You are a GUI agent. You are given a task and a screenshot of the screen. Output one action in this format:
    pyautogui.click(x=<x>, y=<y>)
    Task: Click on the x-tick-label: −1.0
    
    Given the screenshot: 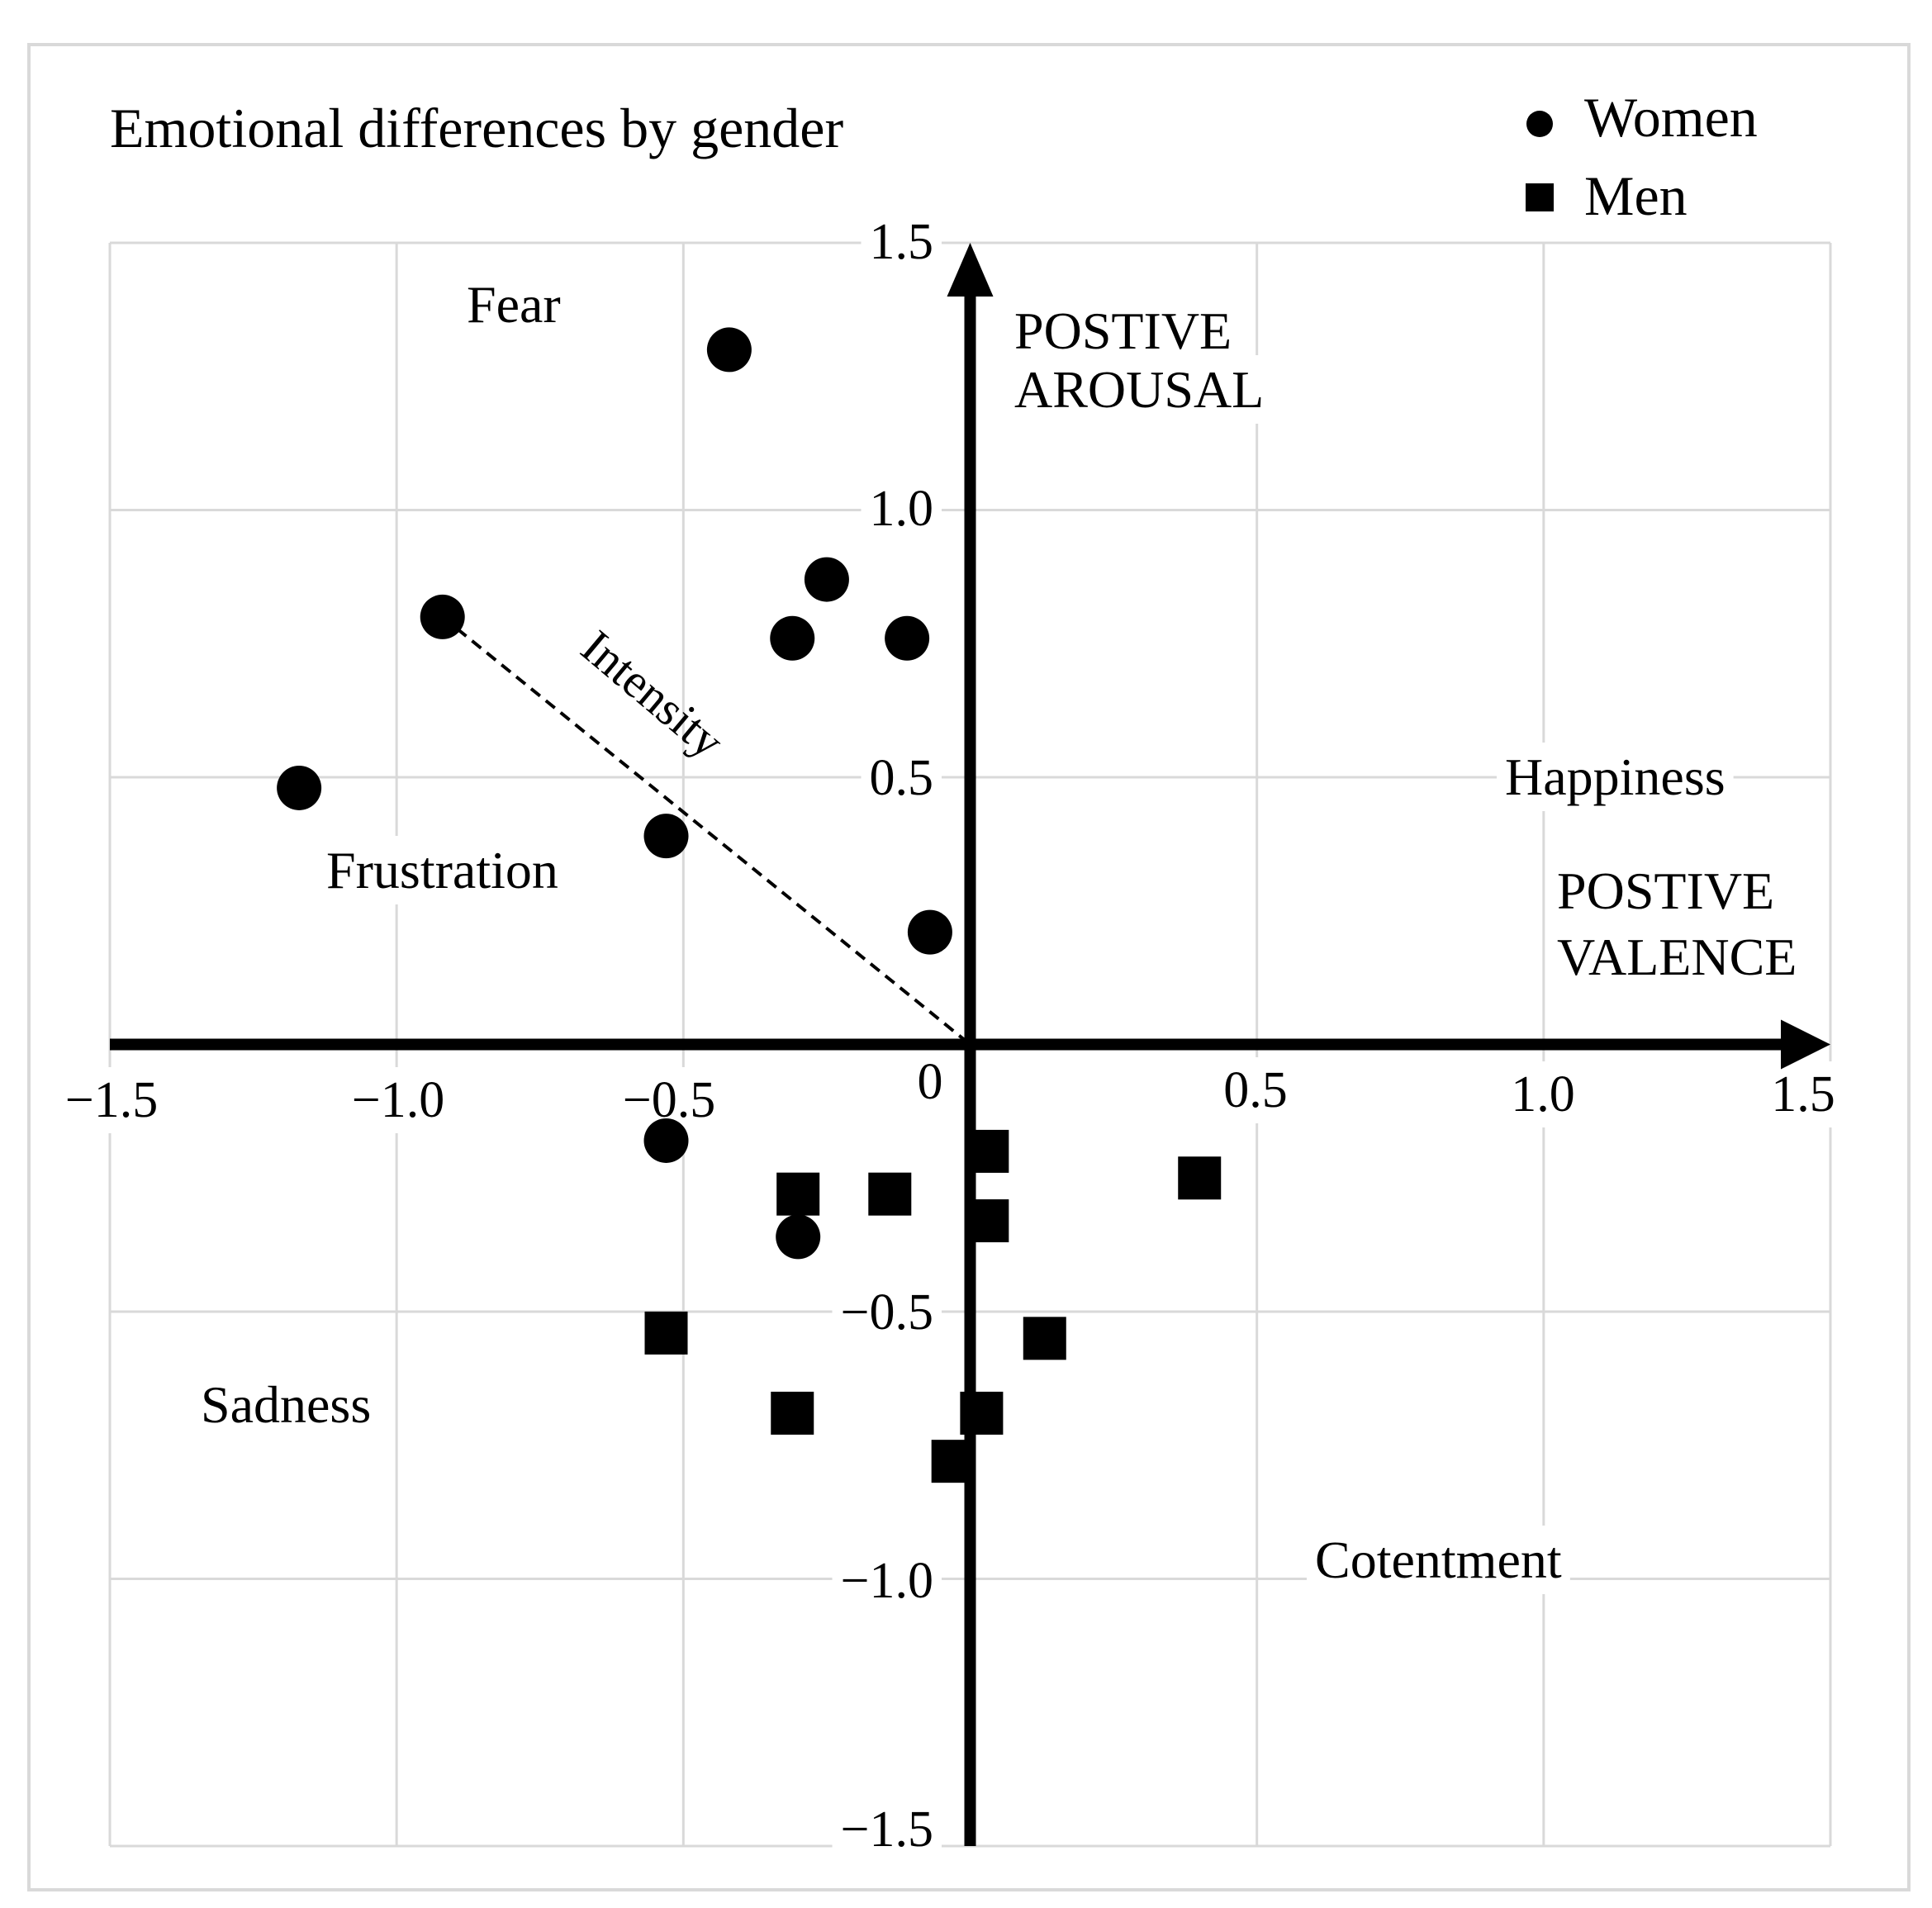 What is the action you would take?
    pyautogui.click(x=398, y=1100)
    